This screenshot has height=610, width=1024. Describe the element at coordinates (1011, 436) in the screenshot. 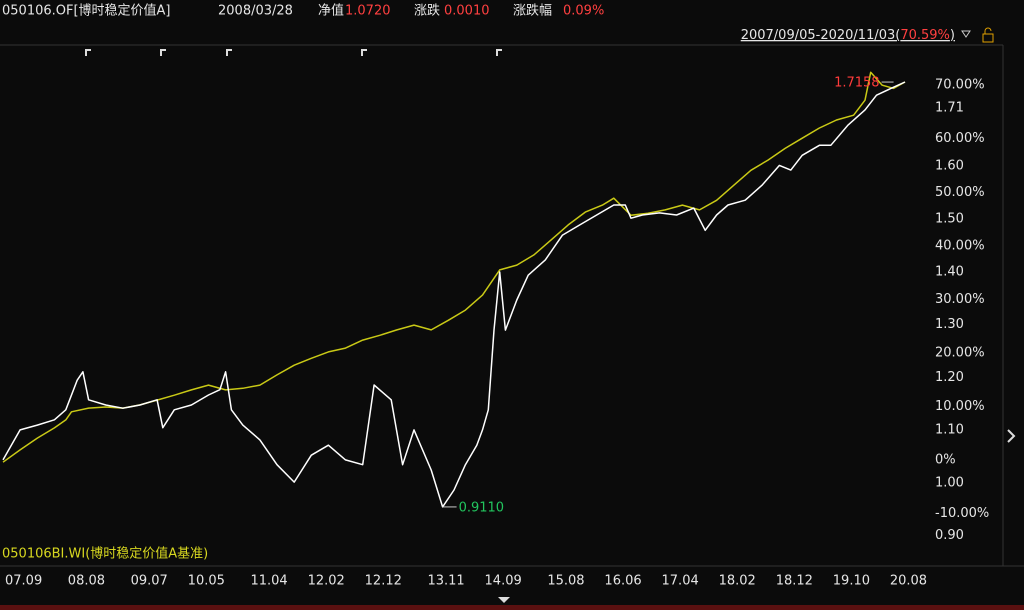

I see `scroll-right` at that location.